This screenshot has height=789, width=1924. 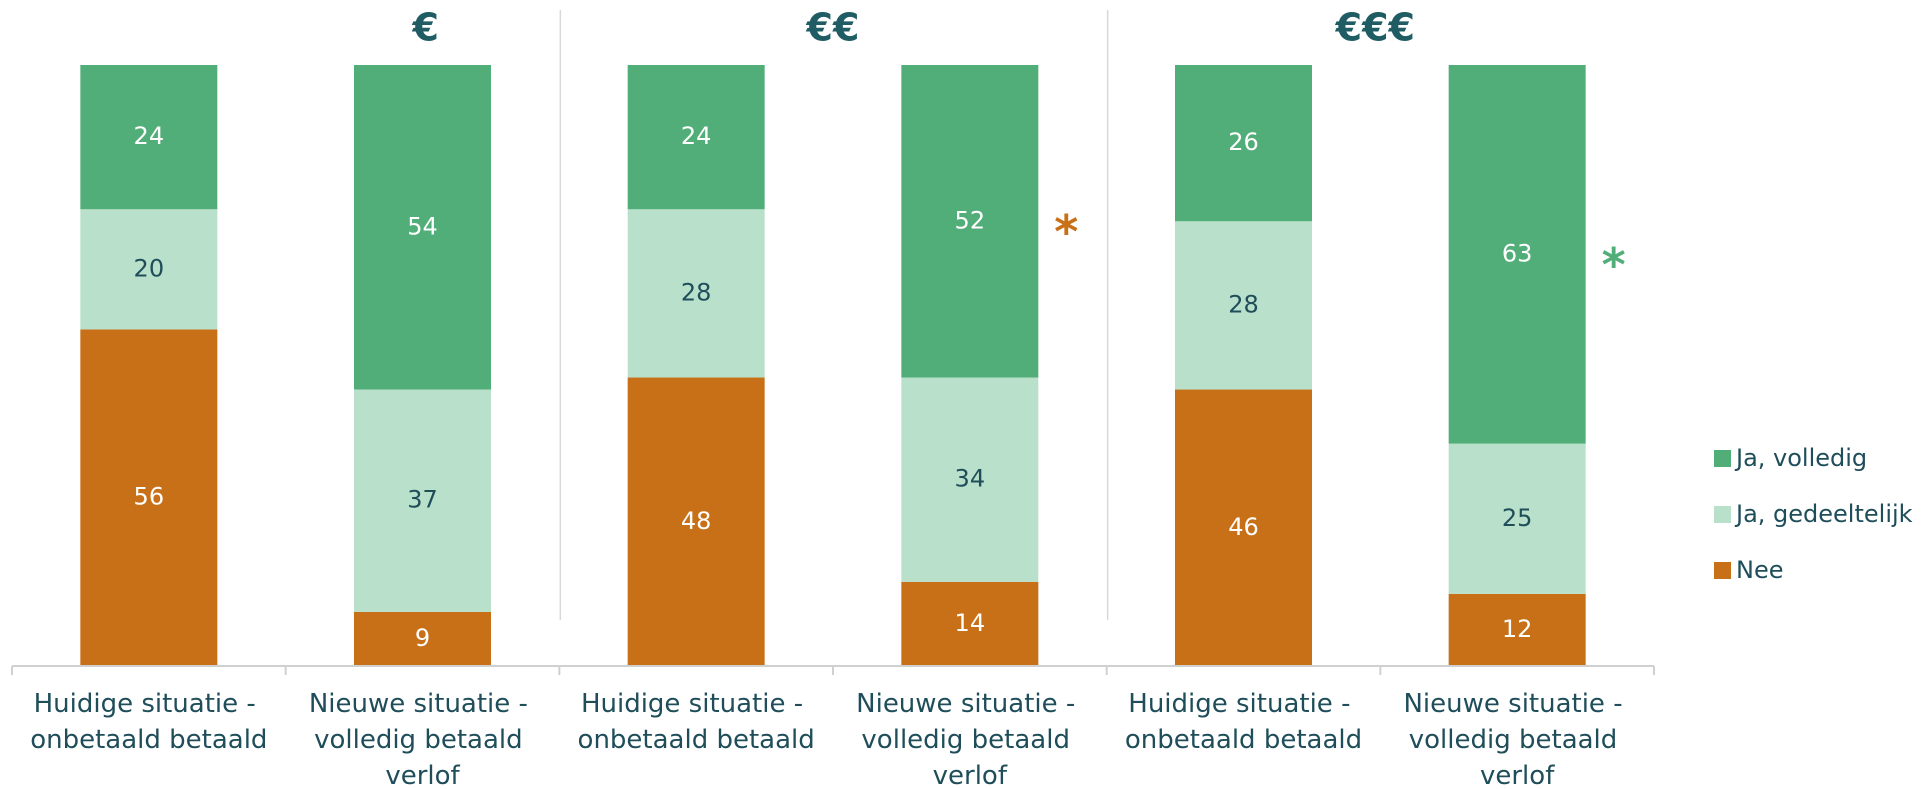 I want to click on value-label: 25, so click(x=1517, y=518).